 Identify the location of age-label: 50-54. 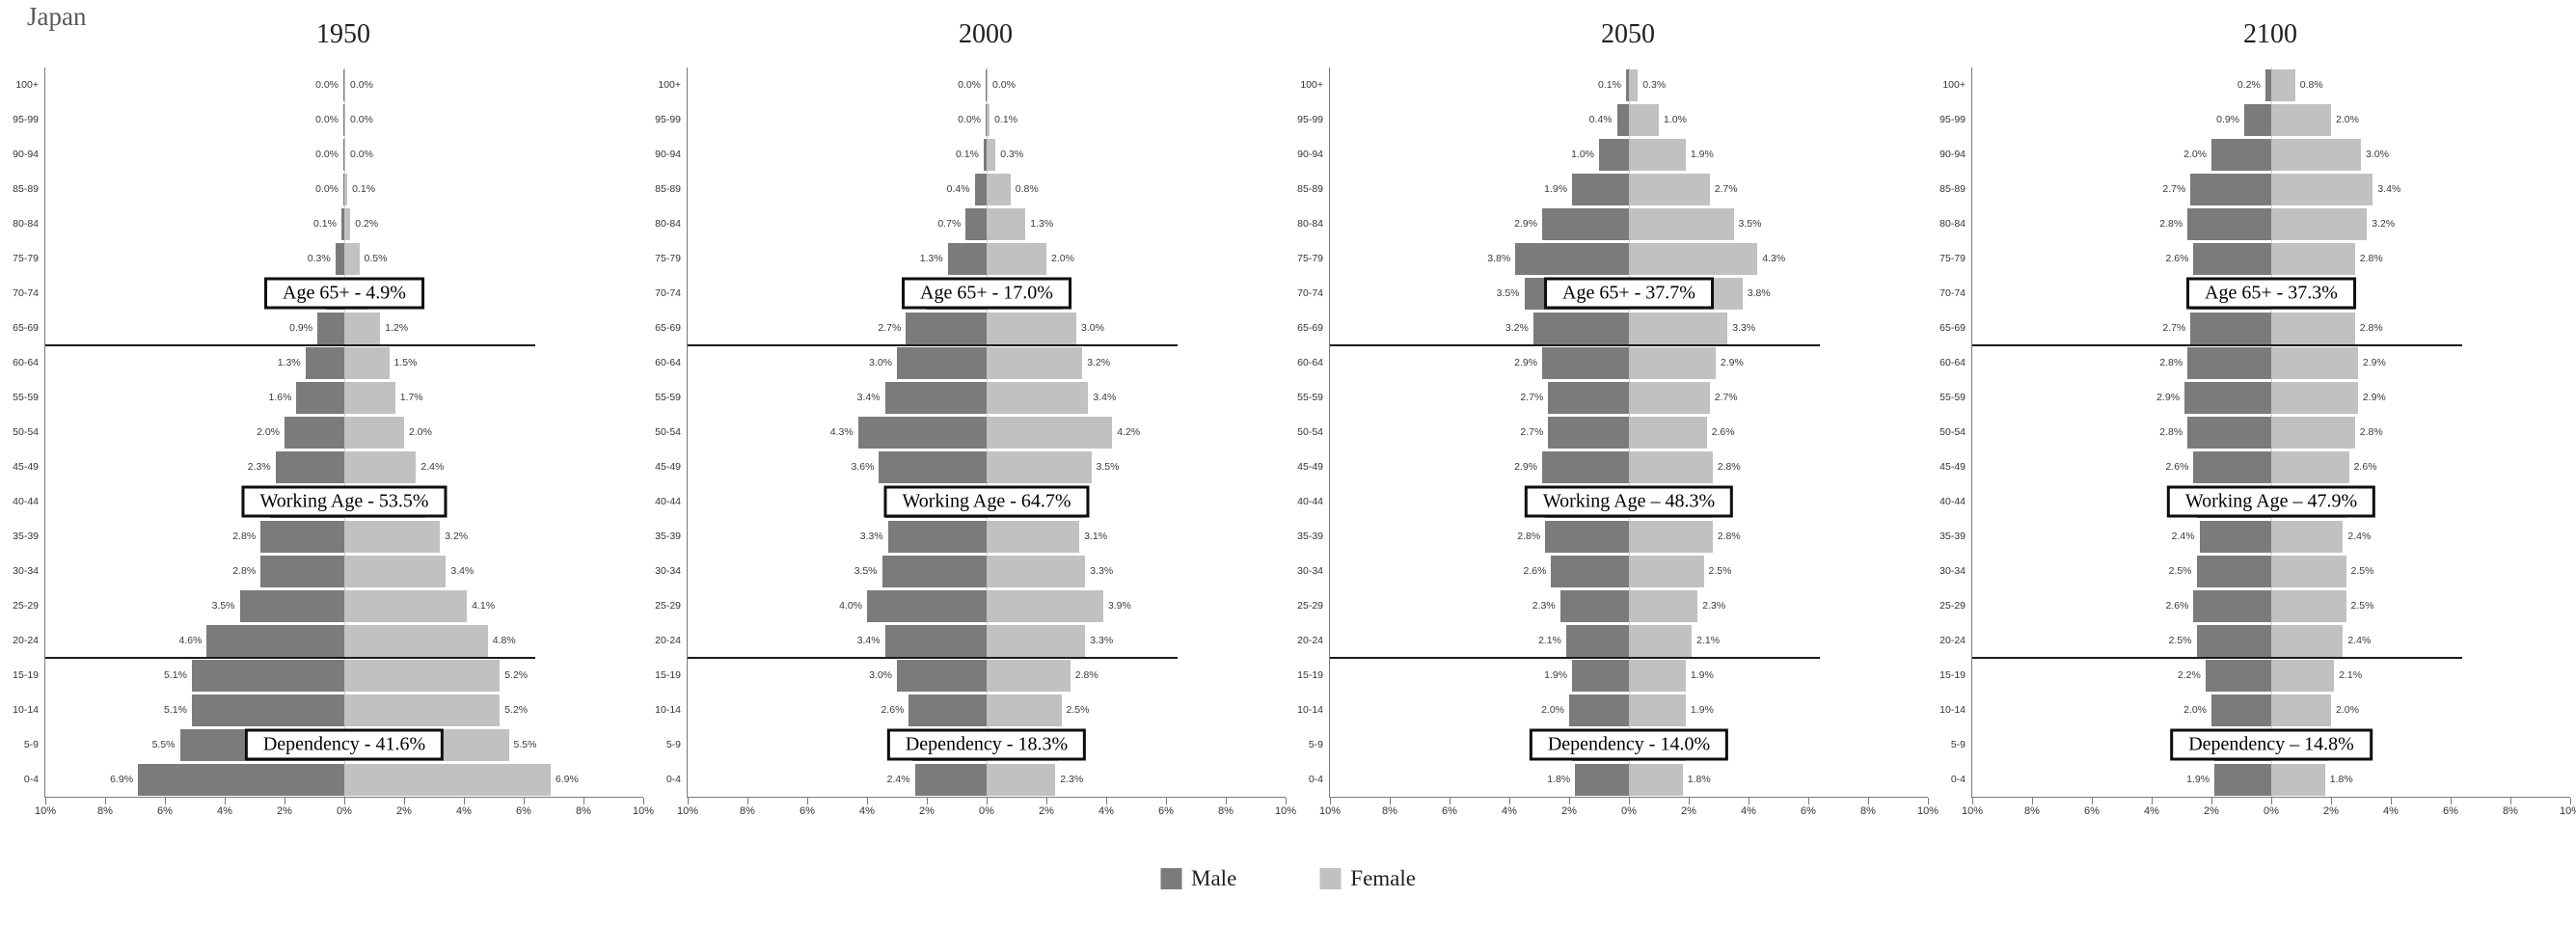
(26, 432).